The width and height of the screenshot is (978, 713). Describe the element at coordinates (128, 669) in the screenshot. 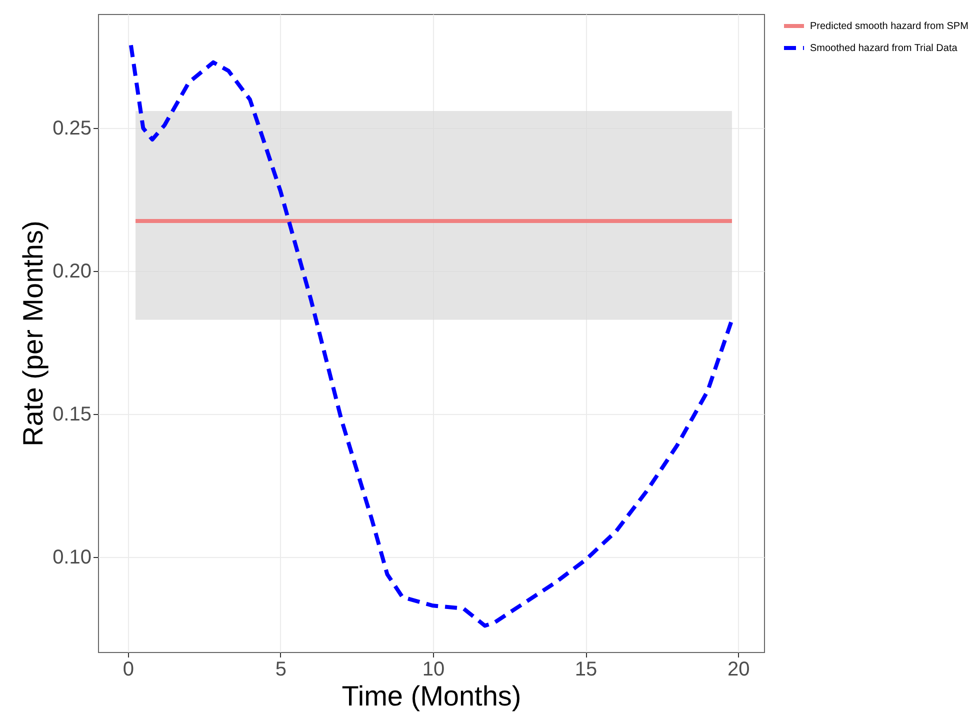

I see `x-tick-label: 0` at that location.